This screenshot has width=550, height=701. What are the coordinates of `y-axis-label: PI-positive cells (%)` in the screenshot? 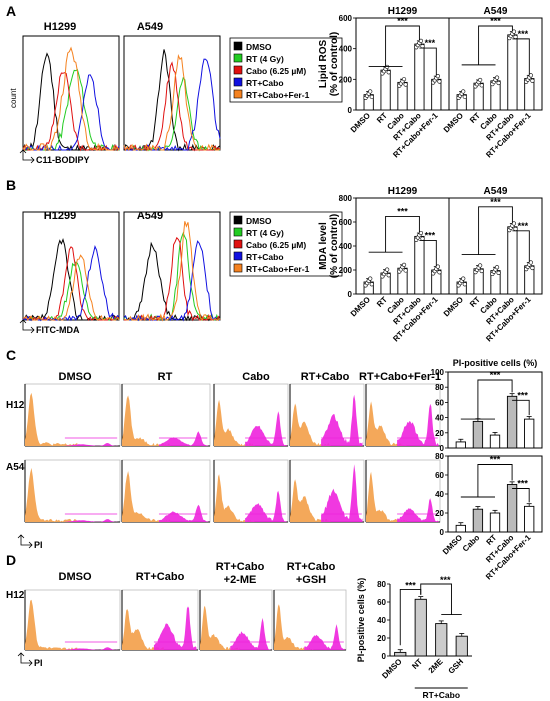 It's located at (361, 620).